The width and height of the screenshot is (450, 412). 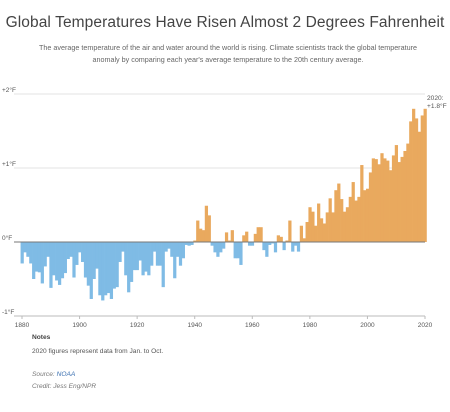 I want to click on annotation-value: +1.8°F, so click(x=437, y=106).